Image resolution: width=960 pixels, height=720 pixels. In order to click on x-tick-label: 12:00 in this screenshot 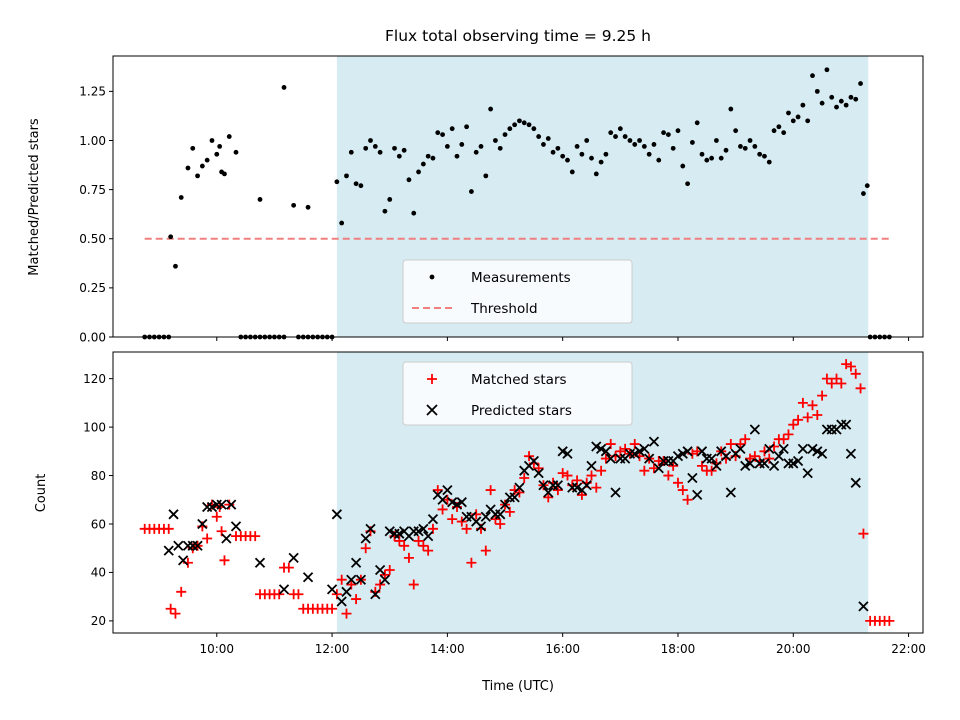, I will do `click(332, 649)`.